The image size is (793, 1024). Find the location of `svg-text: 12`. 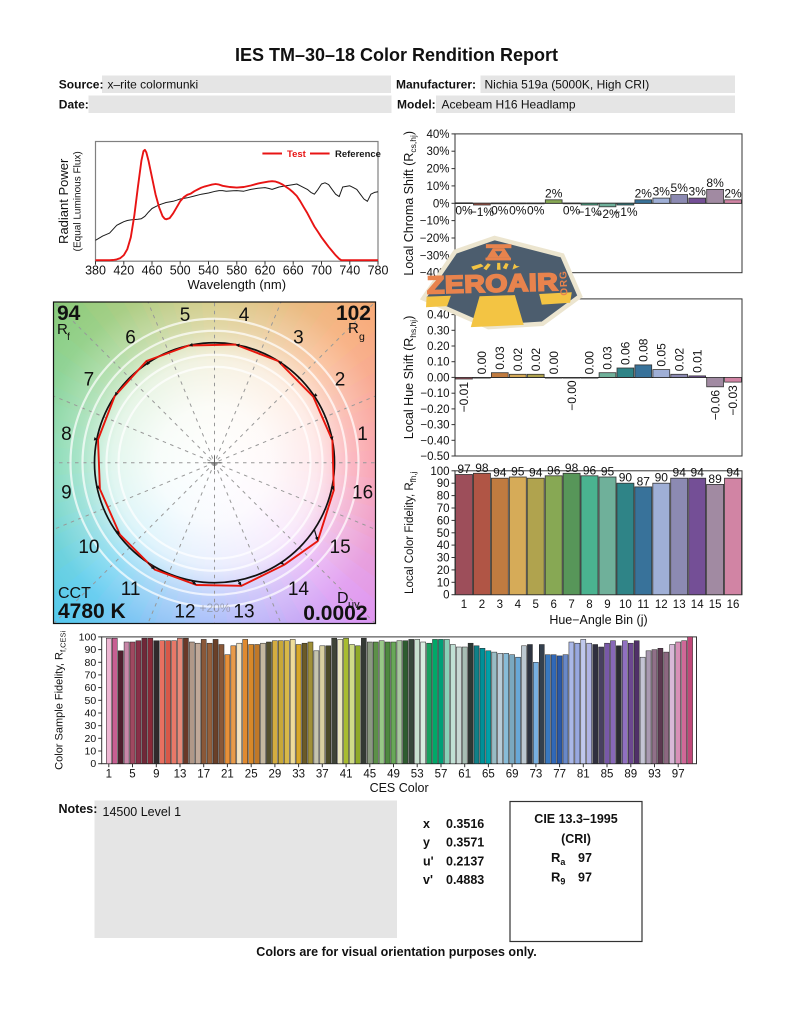

svg-text: 12 is located at coordinates (661, 605).